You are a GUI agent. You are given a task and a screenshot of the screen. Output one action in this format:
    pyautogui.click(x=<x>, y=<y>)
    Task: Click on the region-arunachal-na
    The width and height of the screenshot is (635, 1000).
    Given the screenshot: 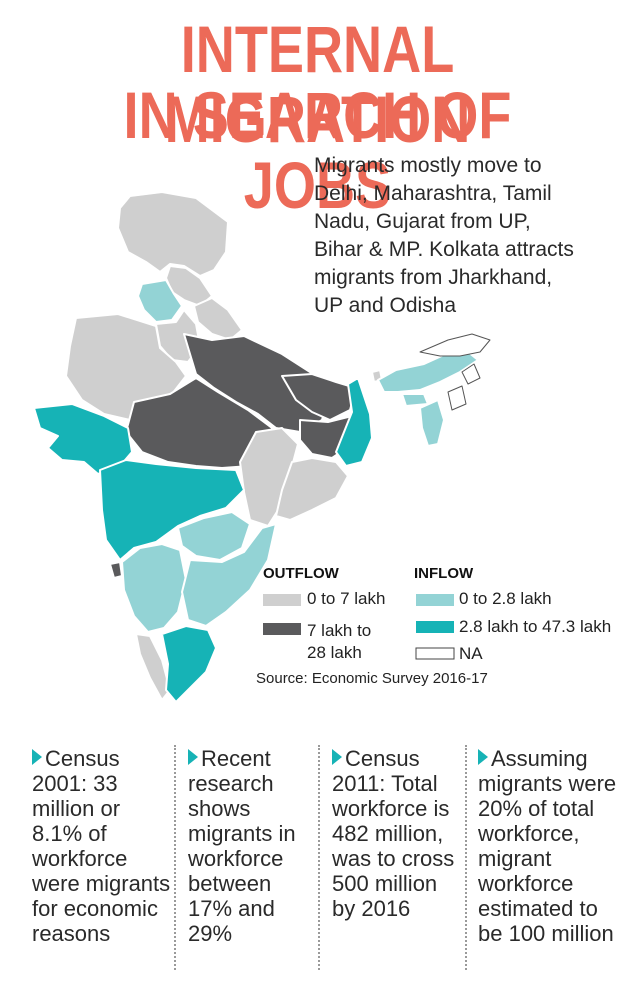 What is the action you would take?
    pyautogui.click(x=455, y=345)
    